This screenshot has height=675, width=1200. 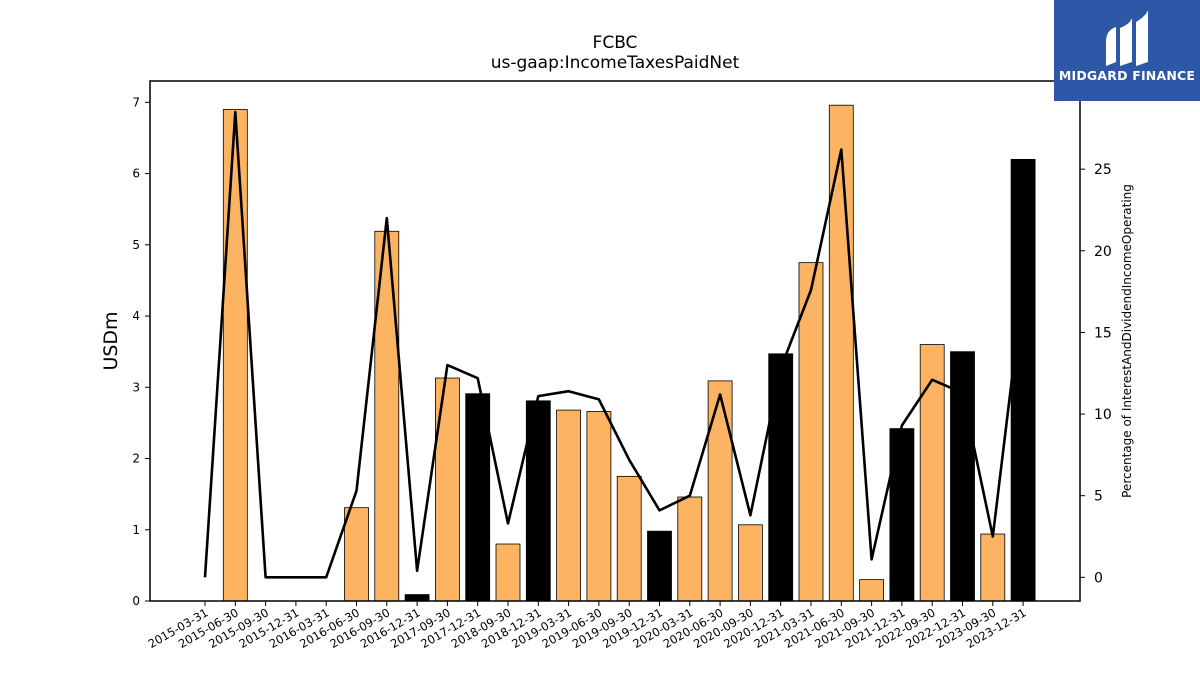 What do you see at coordinates (1103, 415) in the screenshot?
I see `y2-tick-label: 10` at bounding box center [1103, 415].